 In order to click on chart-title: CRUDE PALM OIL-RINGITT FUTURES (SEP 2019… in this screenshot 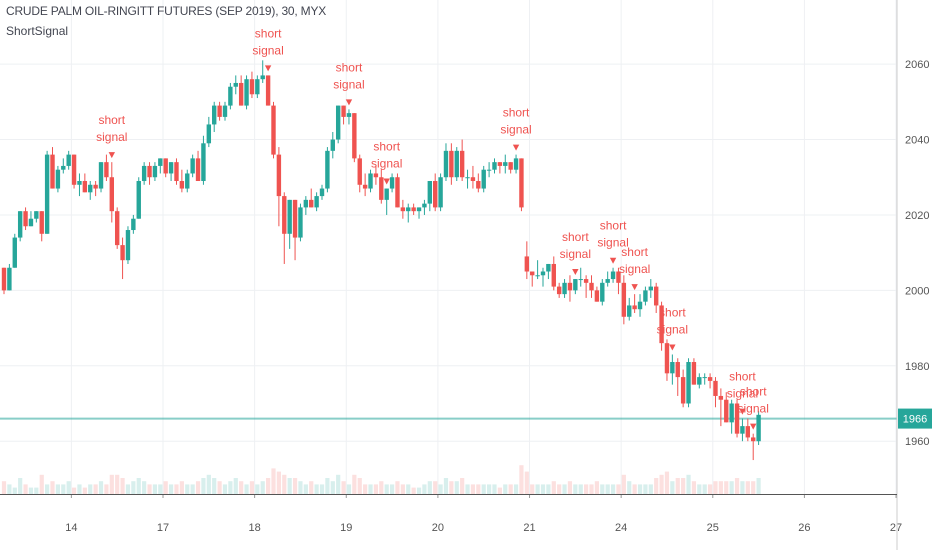, I will do `click(166, 11)`.